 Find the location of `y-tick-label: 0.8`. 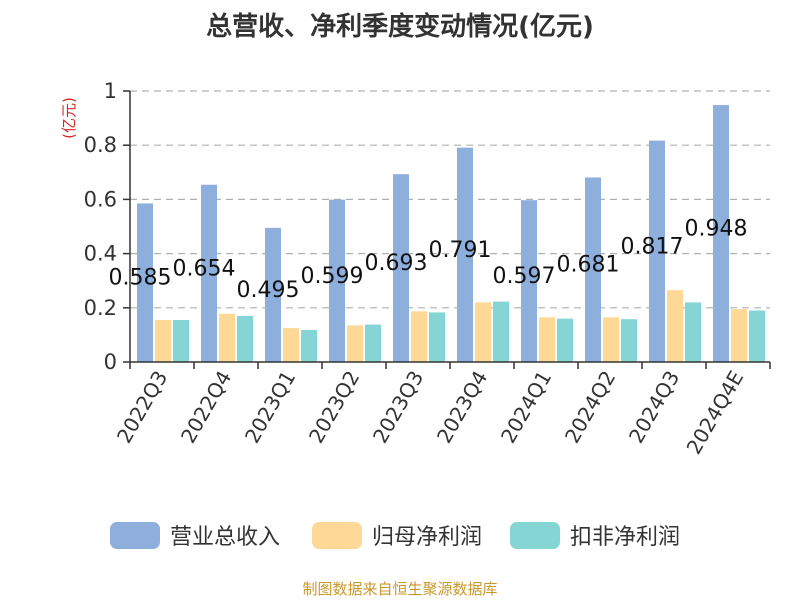

y-tick-label: 0.8 is located at coordinates (100, 145).